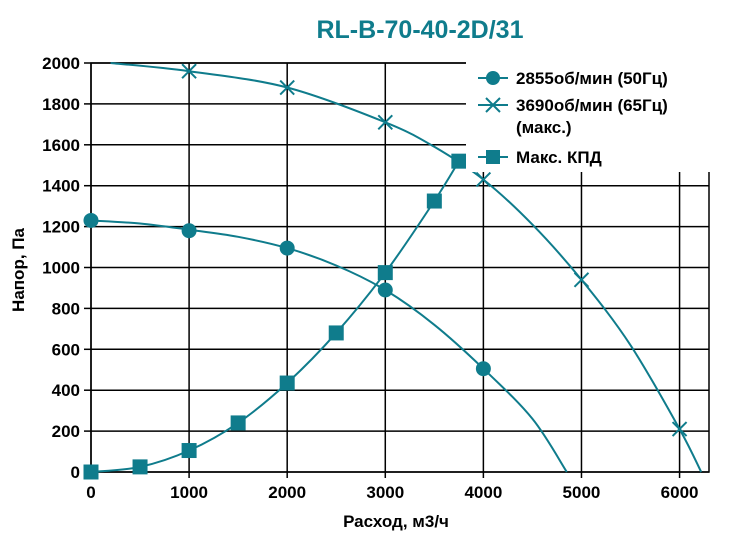  Describe the element at coordinates (483, 492) in the screenshot. I see `x-tick-label: 4000` at that location.